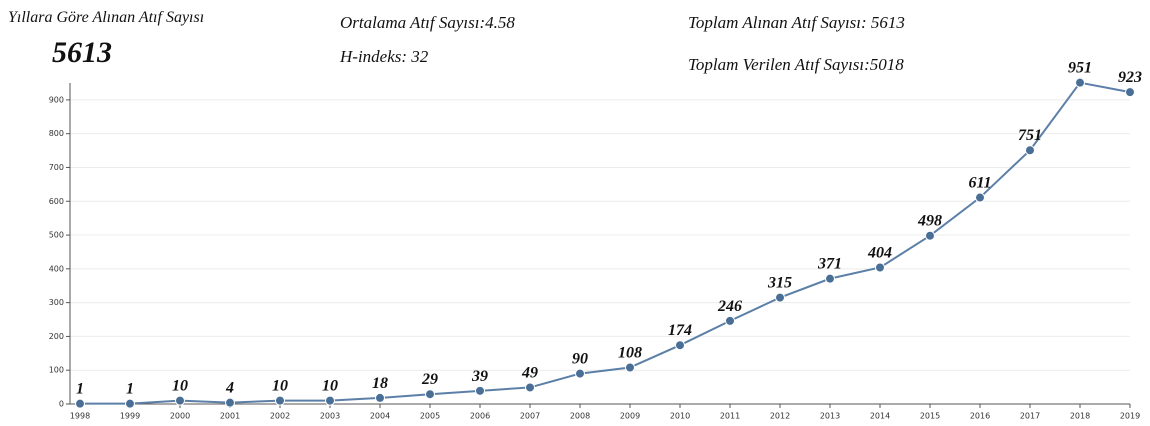 The image size is (1150, 426). Describe the element at coordinates (427, 22) in the screenshot. I see `average: Ortalama Atıf Sayısı:4.58` at that location.